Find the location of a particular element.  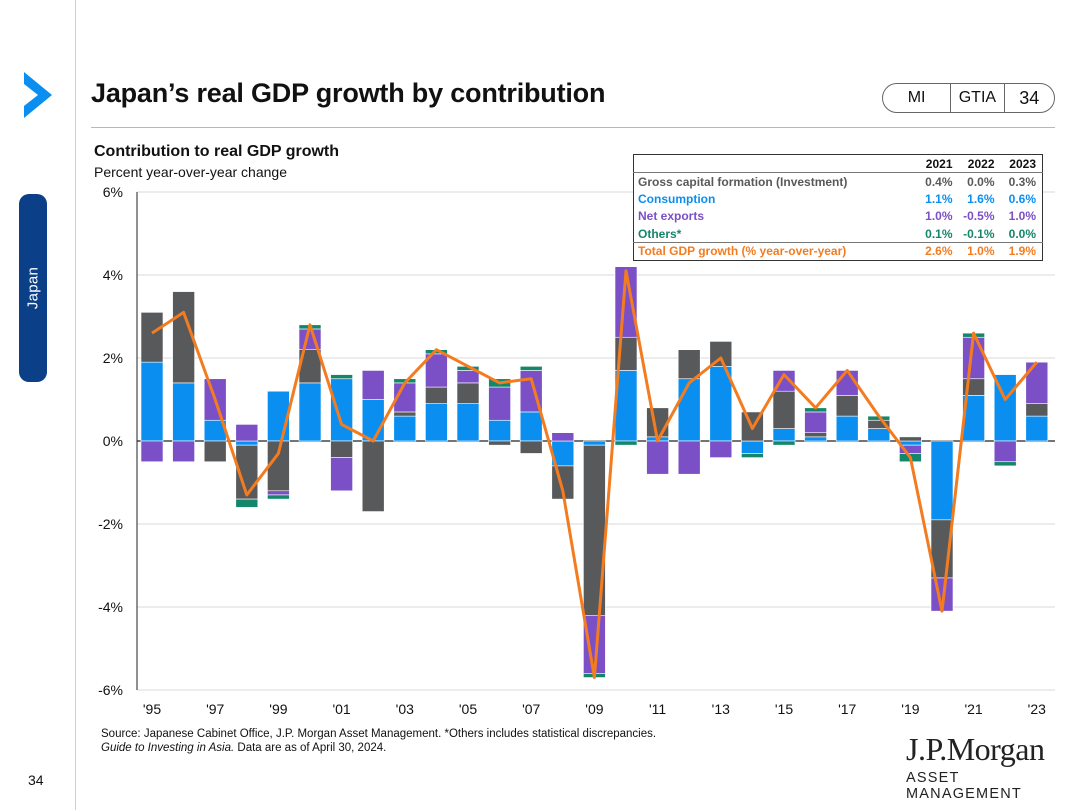

table-cell: 1.1% is located at coordinates (939, 198).